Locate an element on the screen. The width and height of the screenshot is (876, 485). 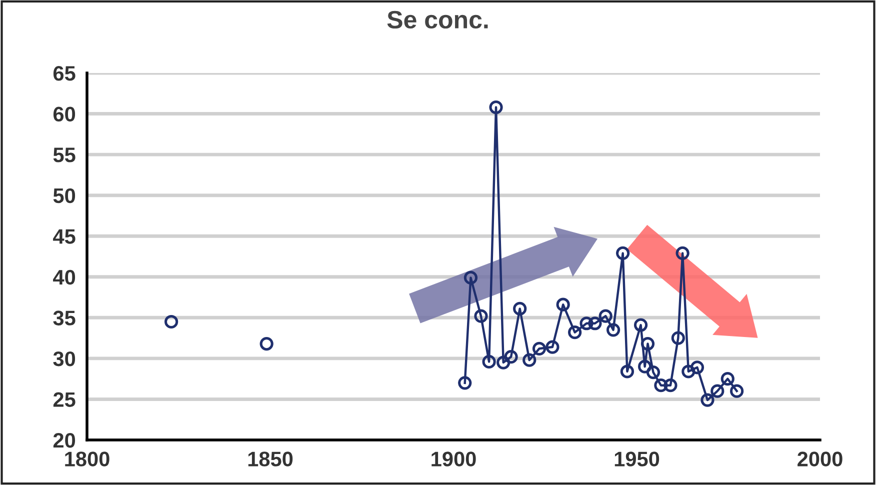
y-tick-label: 60 is located at coordinates (64, 114).